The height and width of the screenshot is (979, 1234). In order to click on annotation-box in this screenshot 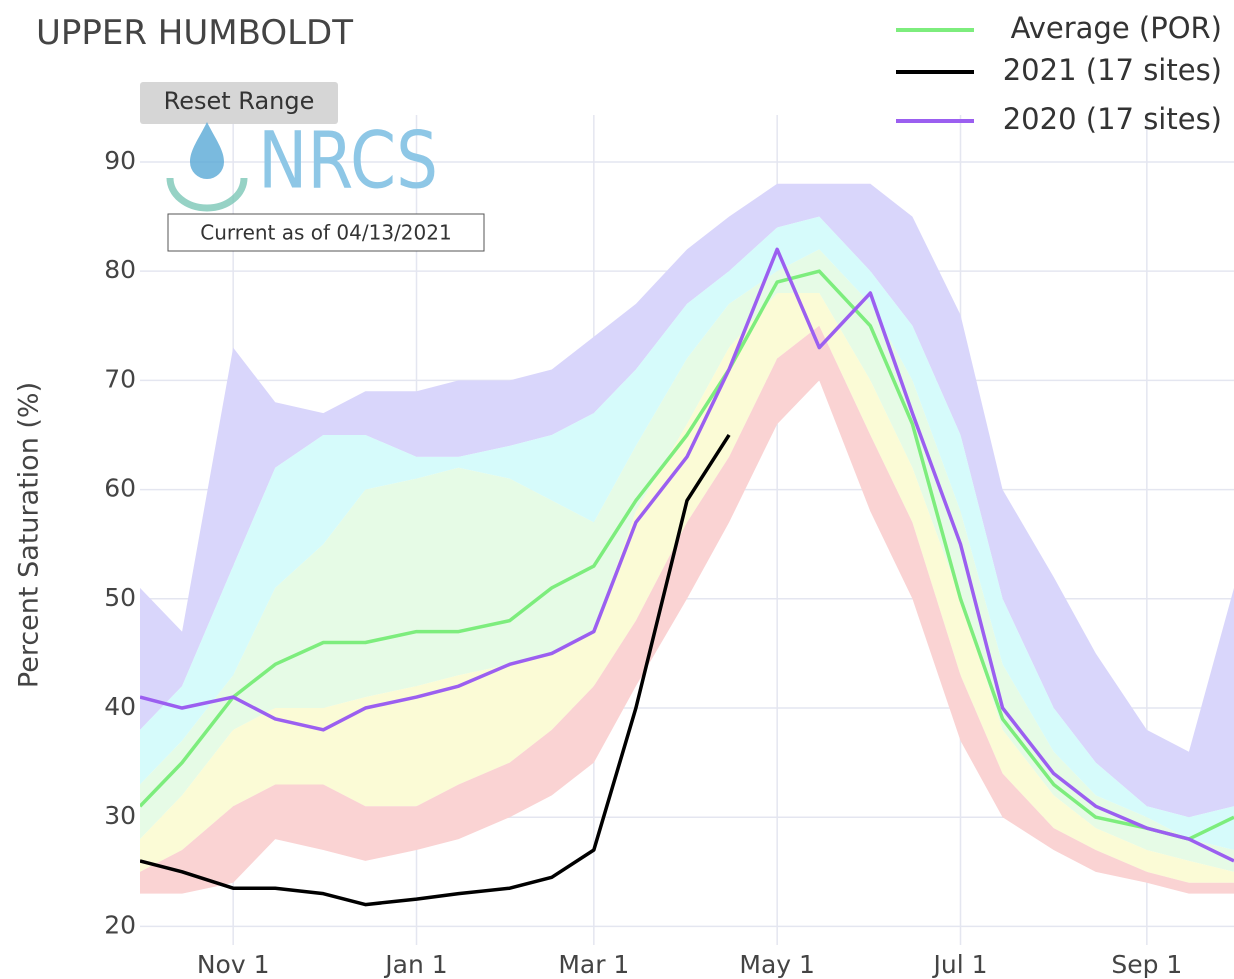, I will do `click(326, 232)`.